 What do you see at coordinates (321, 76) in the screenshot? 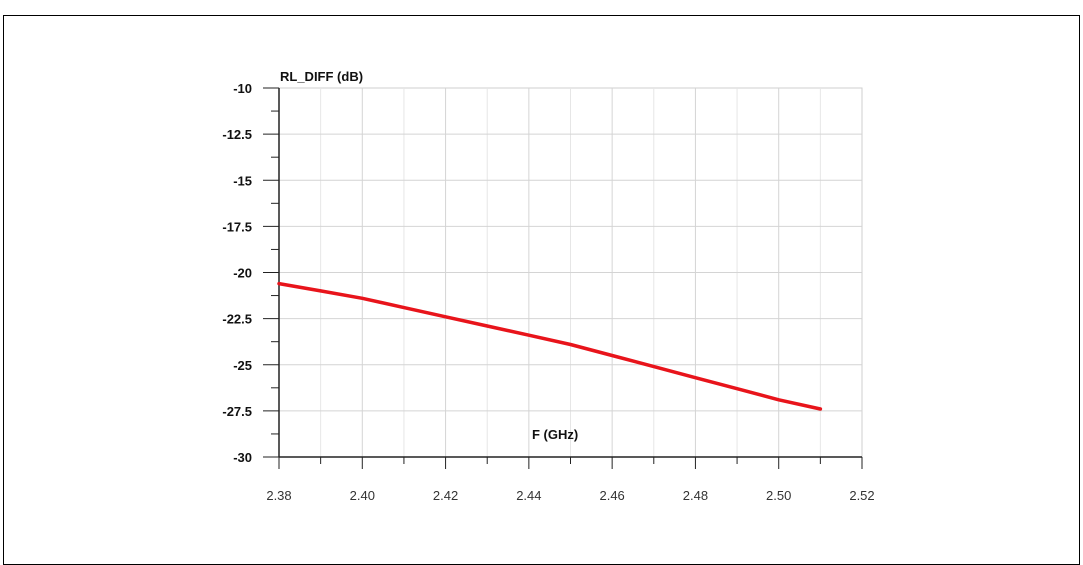
I see `y-axis-label: RL_DIFF (dB)` at bounding box center [321, 76].